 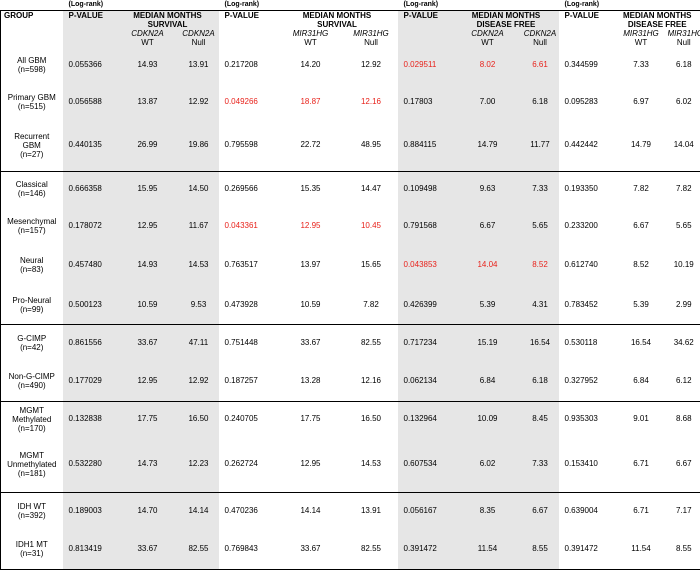 What do you see at coordinates (311, 381) in the screenshot?
I see `median-months-cell: 13.28` at bounding box center [311, 381].